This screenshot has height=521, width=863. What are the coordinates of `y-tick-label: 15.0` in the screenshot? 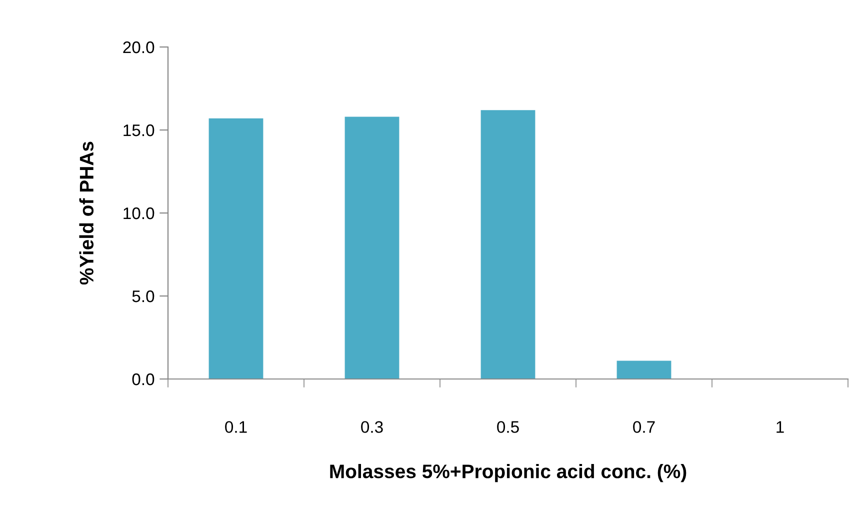 It's located at (139, 130).